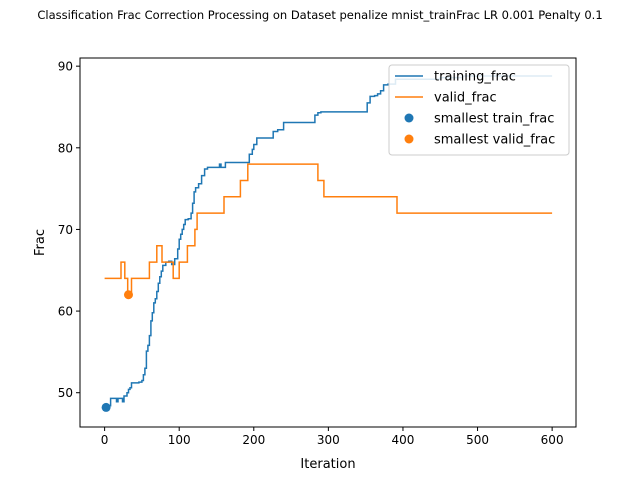  I want to click on legend-label: smallest train_frac, so click(494, 119).